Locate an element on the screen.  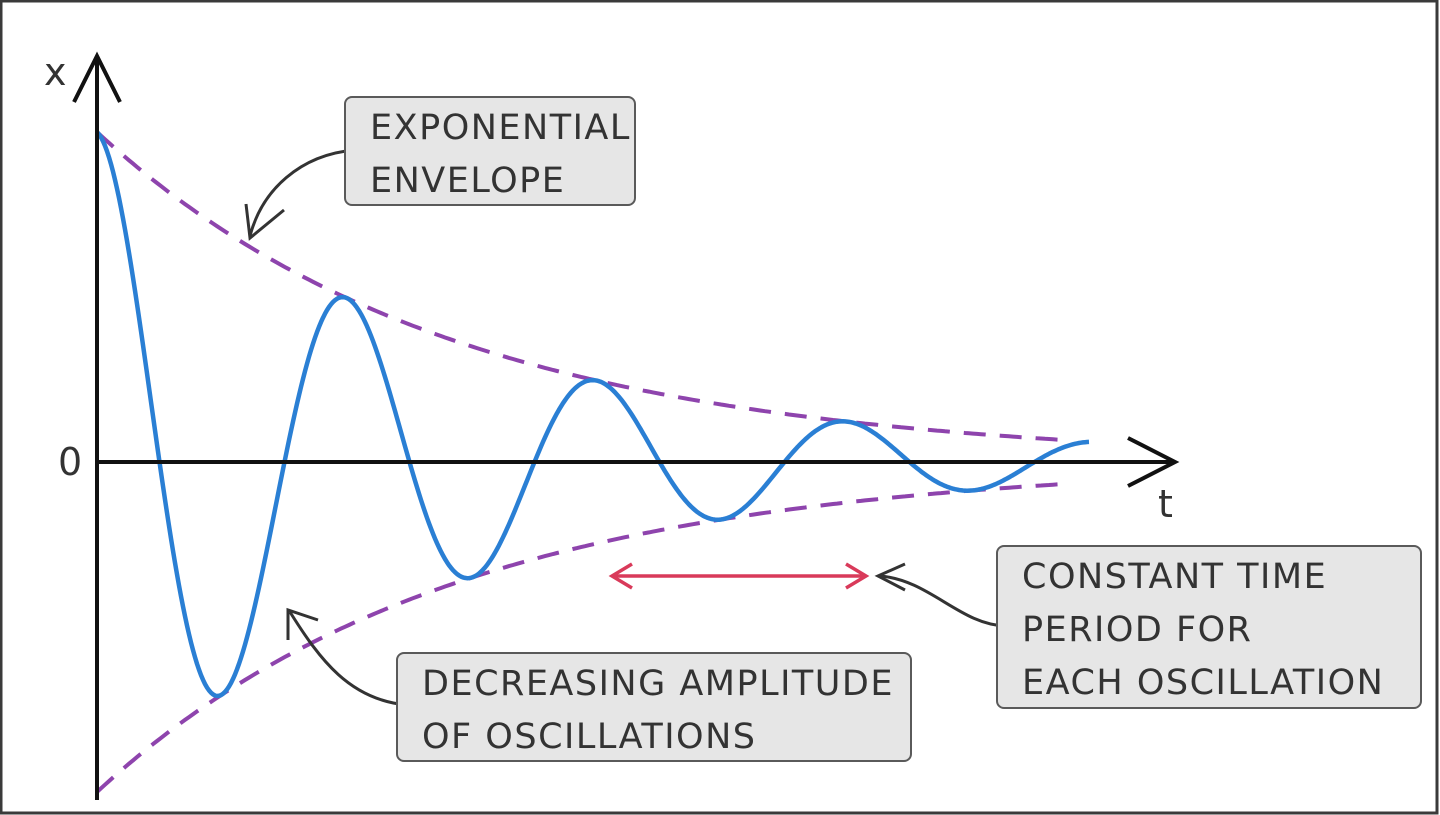
period-double-arrow is located at coordinates (739, 576).